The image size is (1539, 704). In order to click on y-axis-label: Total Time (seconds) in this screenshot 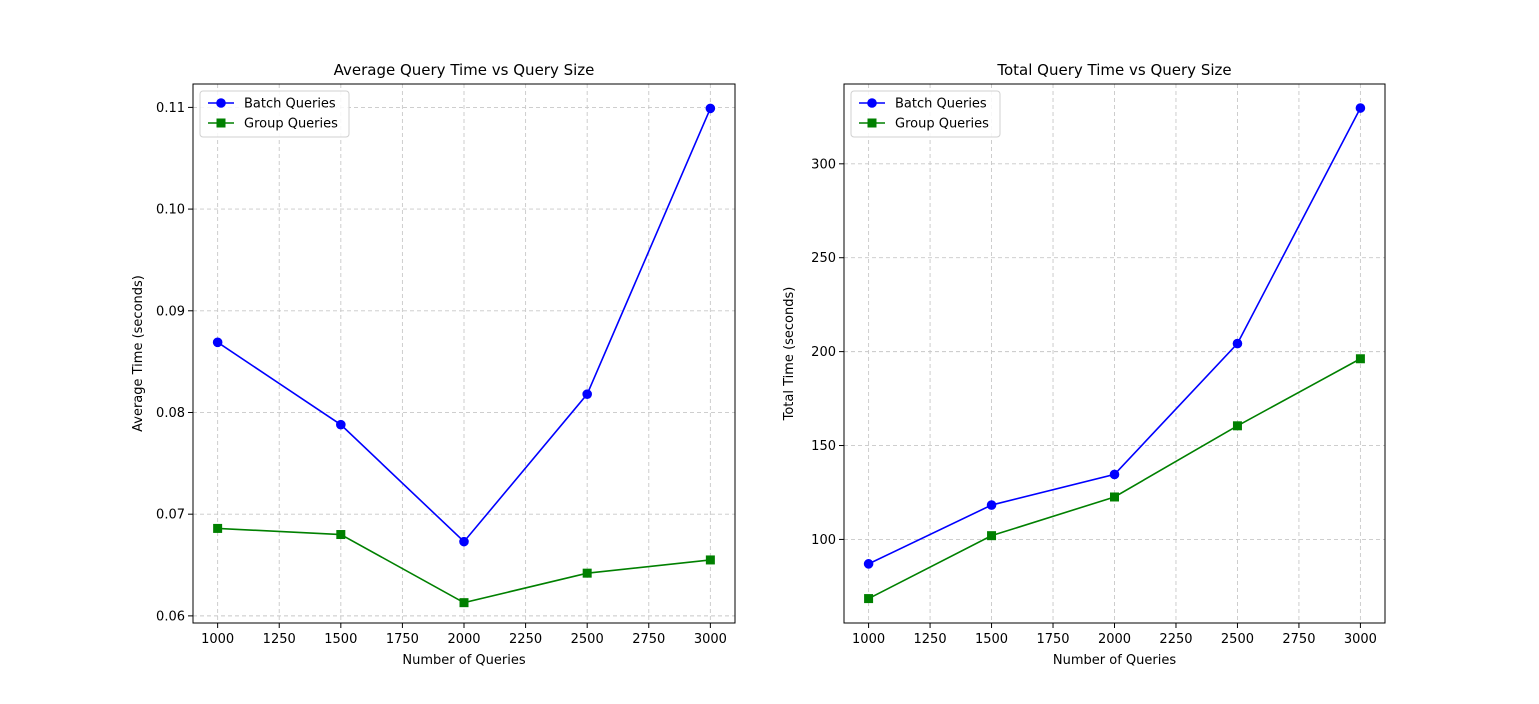, I will do `click(789, 354)`.